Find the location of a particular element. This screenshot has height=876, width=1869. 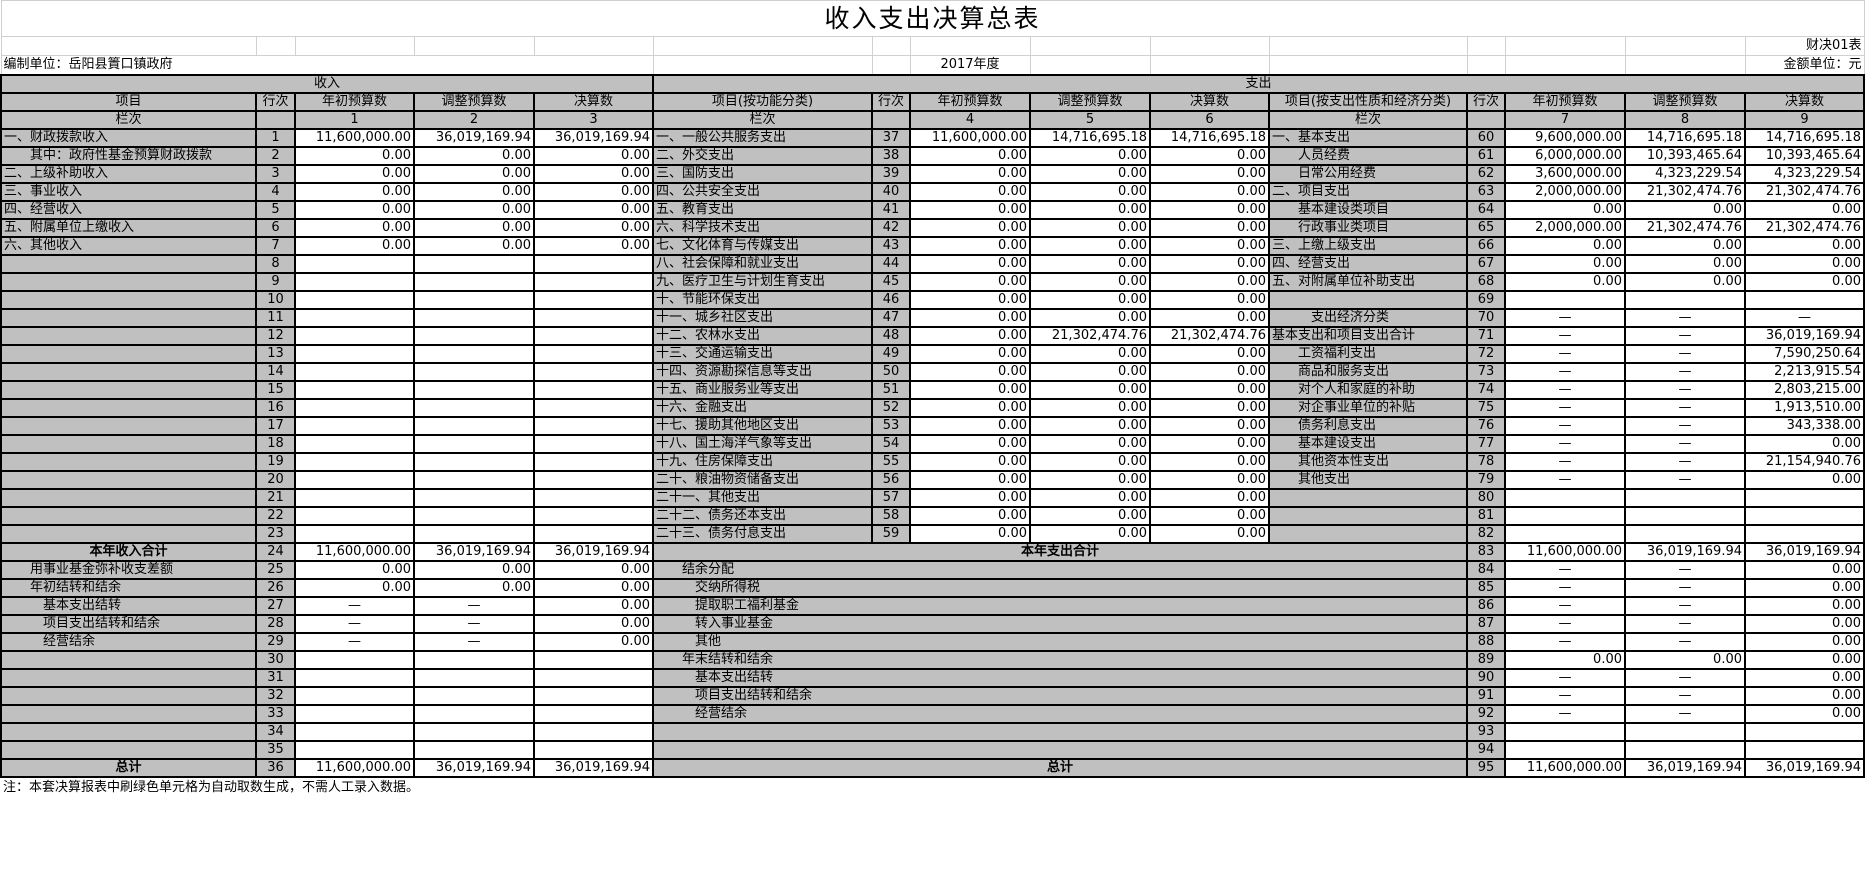

economic-expense-amount: 4,323,229.54 is located at coordinates (1685, 174).